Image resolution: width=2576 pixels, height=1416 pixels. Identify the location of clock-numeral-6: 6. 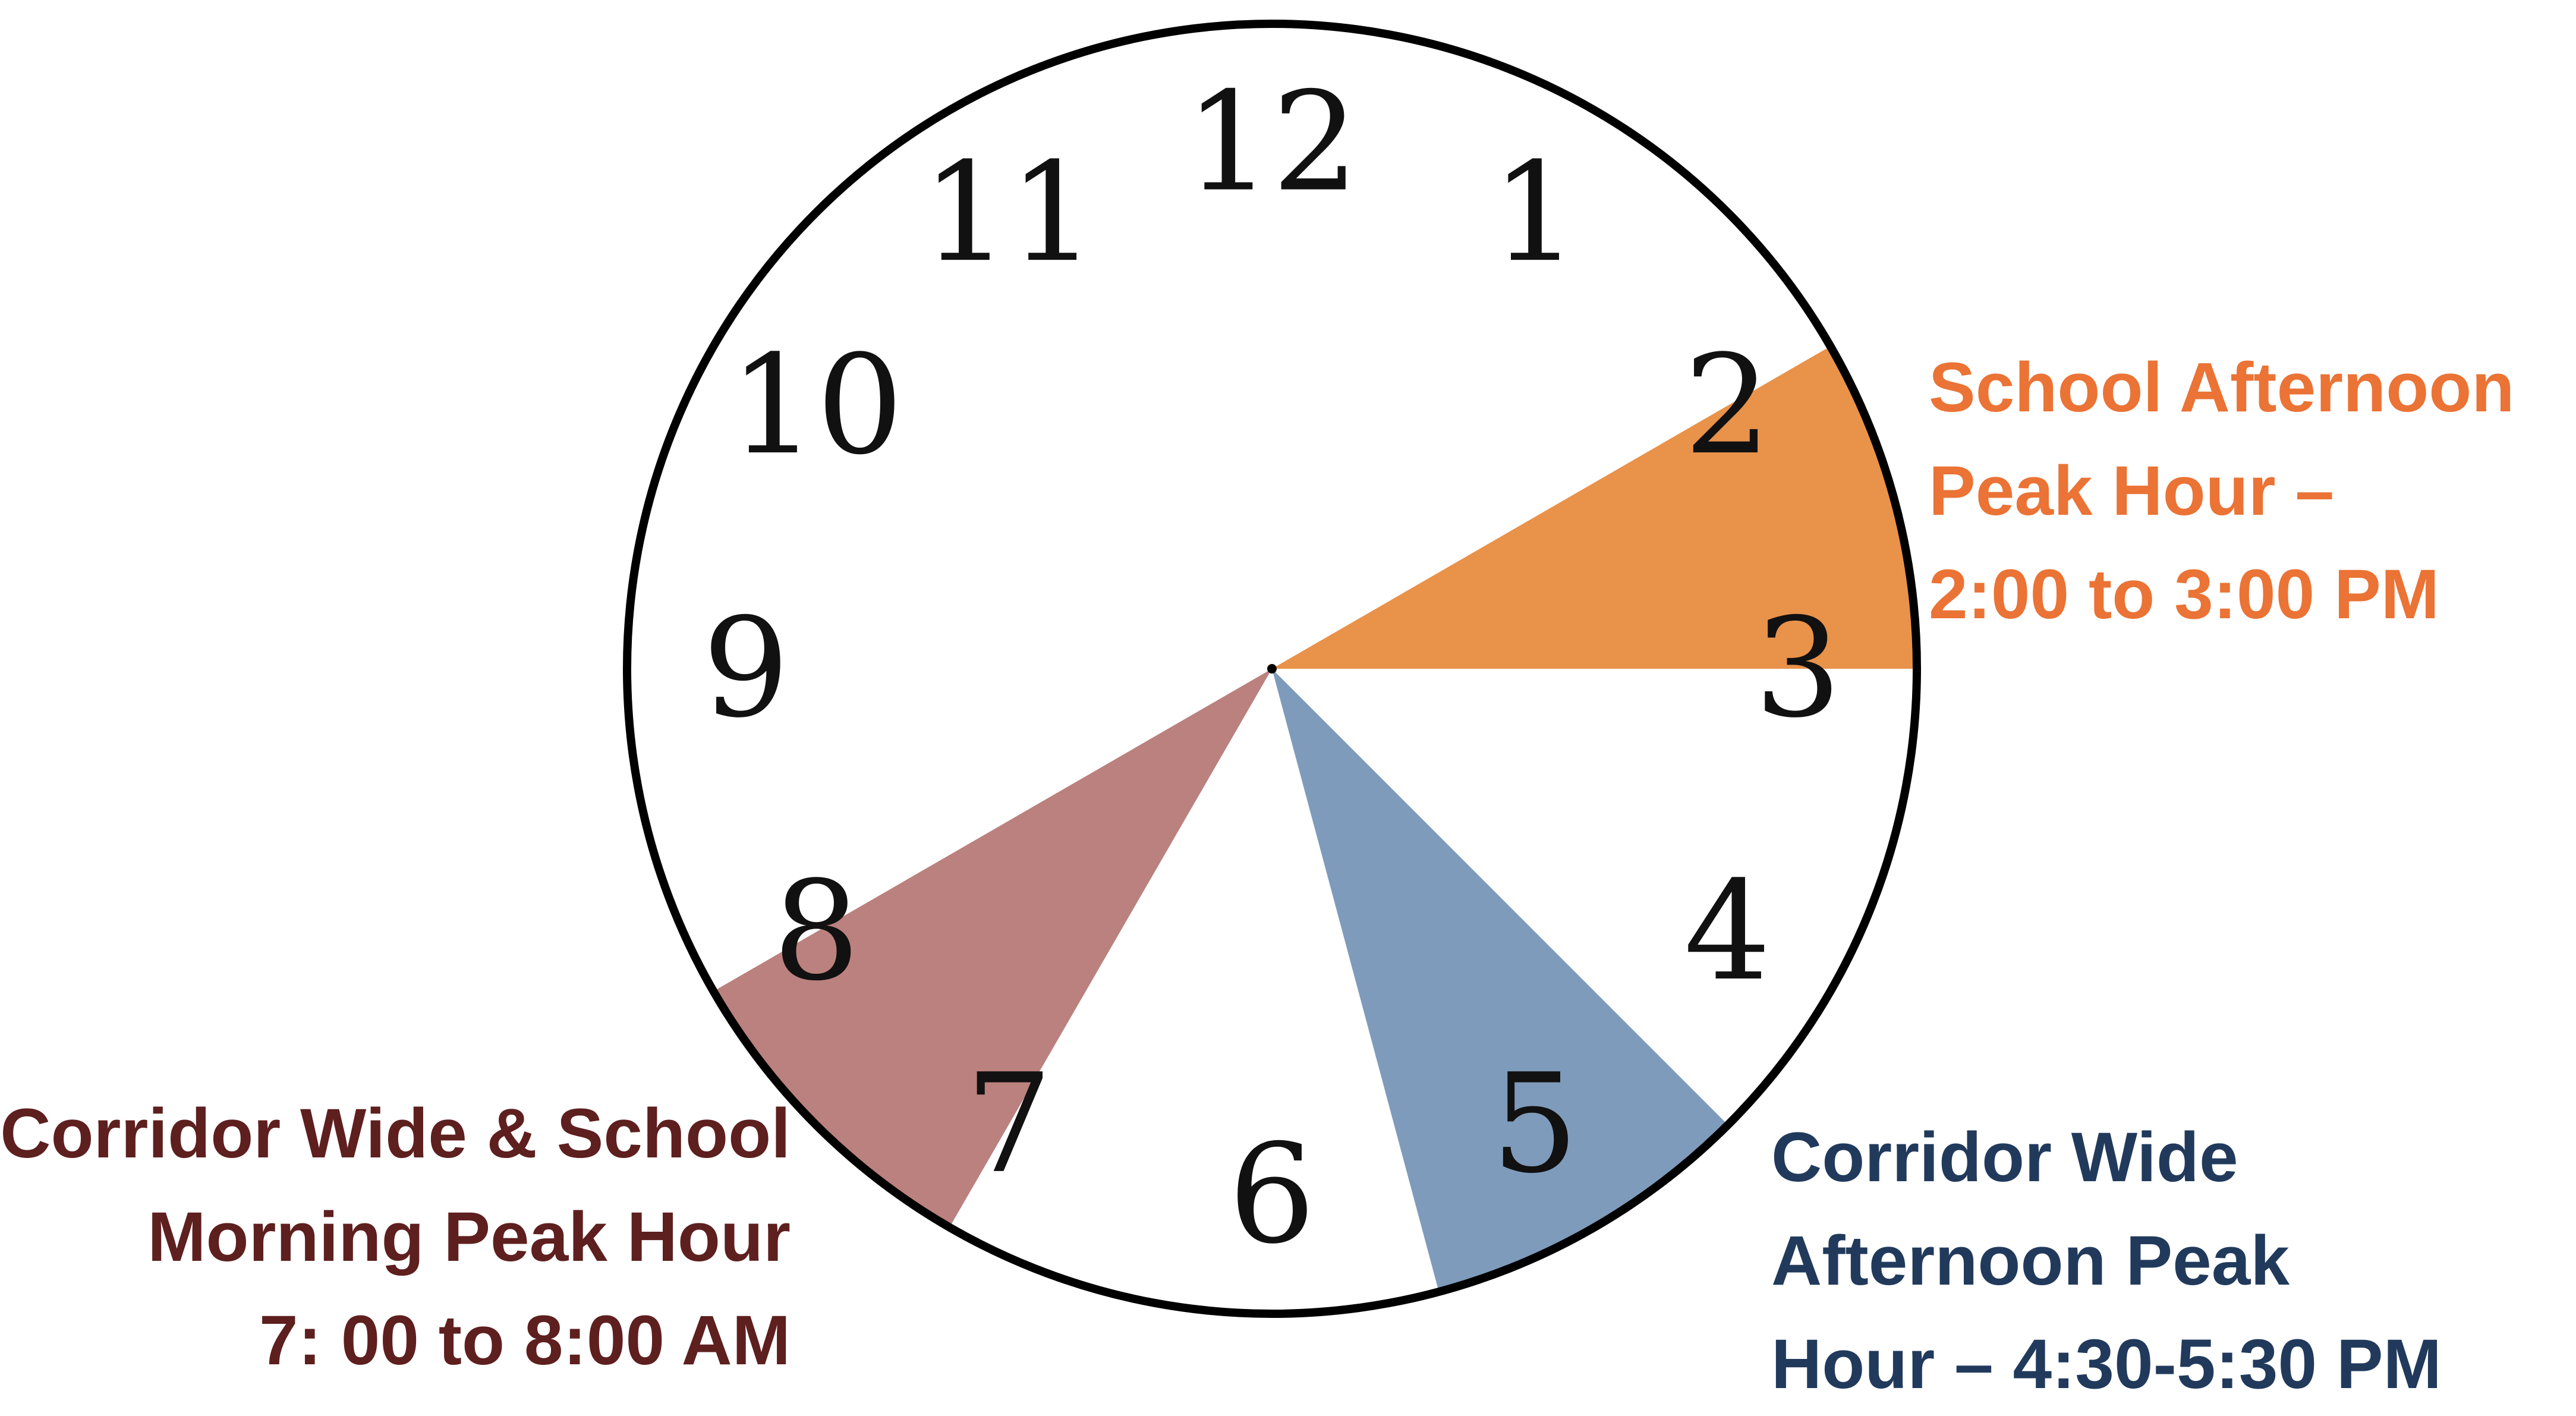
(1272, 1195).